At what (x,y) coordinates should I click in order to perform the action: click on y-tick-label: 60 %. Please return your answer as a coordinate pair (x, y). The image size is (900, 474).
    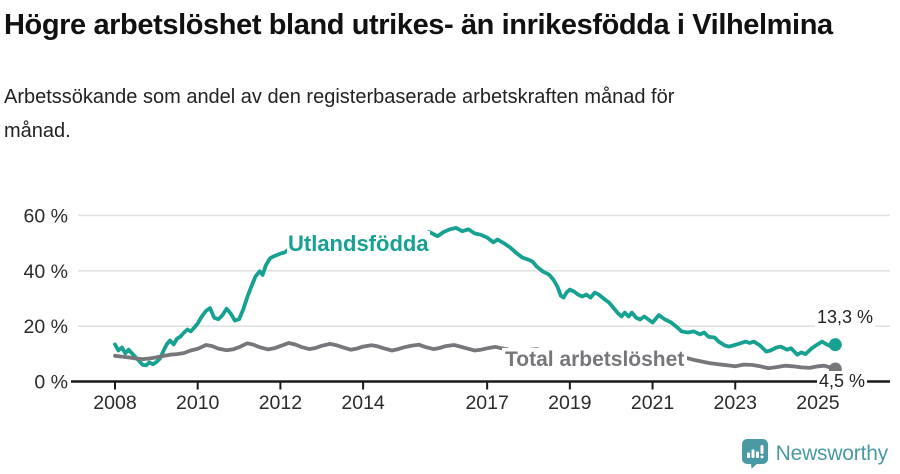
    Looking at the image, I should click on (46, 216).